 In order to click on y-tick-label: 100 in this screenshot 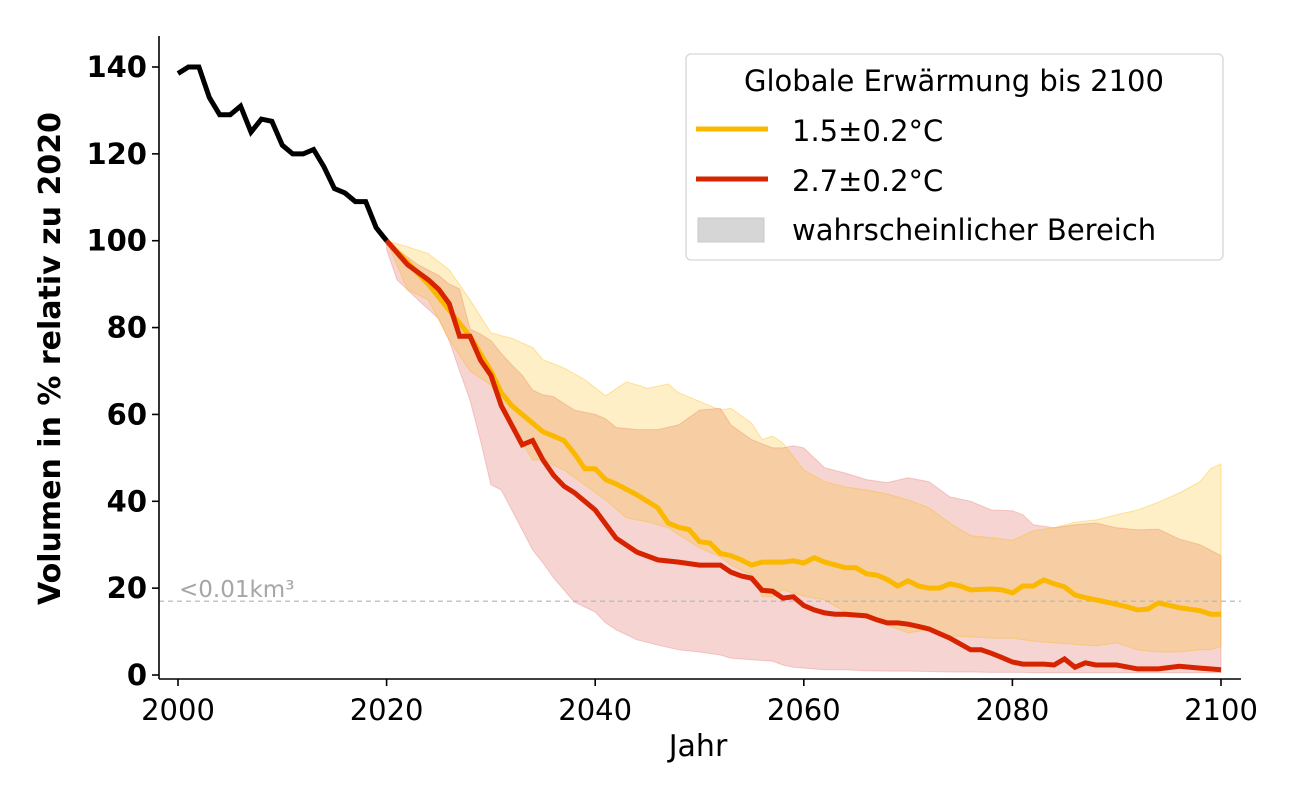, I will do `click(116, 241)`.